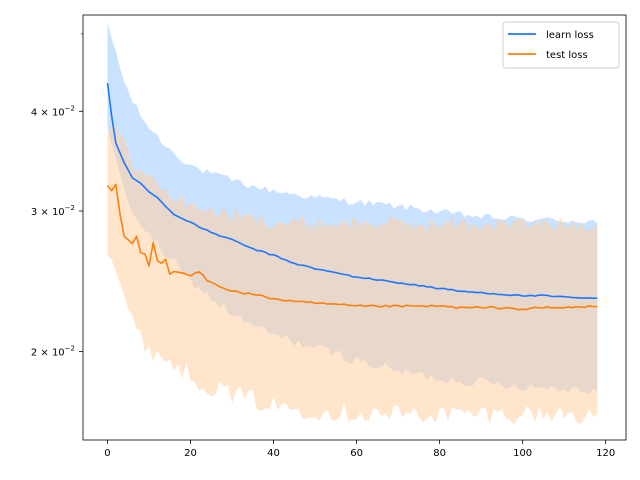 This screenshot has width=640, height=480. What do you see at coordinates (522, 453) in the screenshot?
I see `x-tick-label: 100` at bounding box center [522, 453].